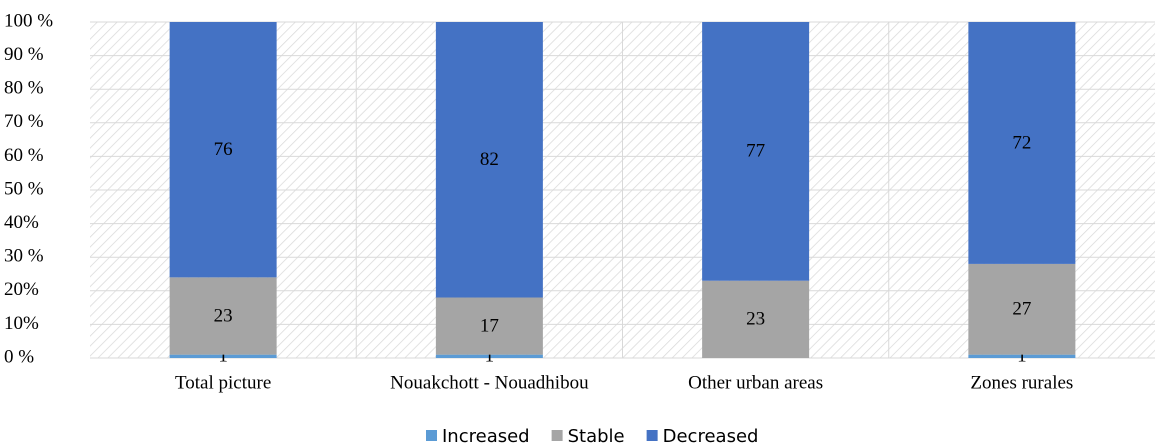 The image size is (1157, 448). Describe the element at coordinates (596, 436) in the screenshot. I see `legend-label: Stable` at that location.